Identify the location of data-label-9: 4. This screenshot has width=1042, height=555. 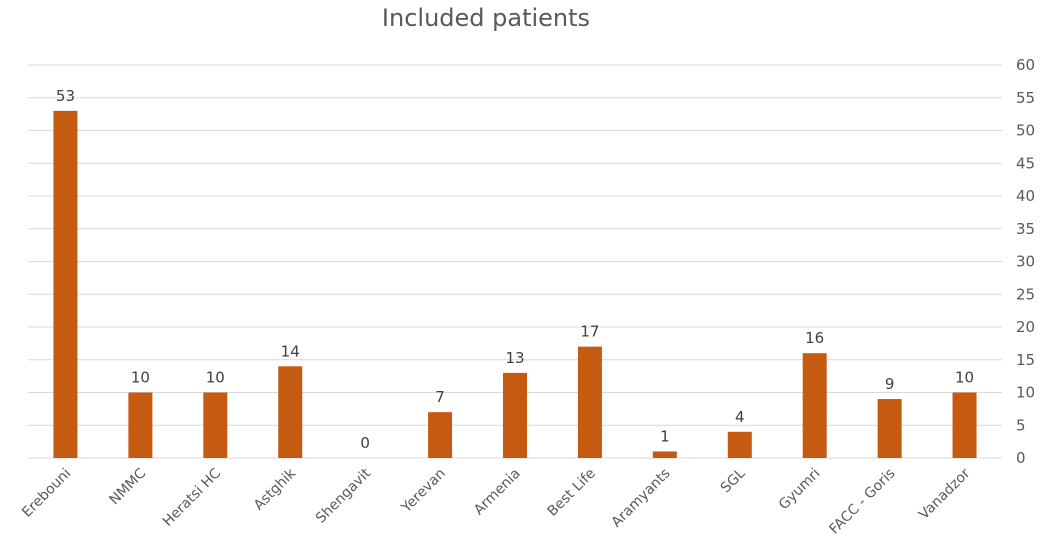
(740, 417).